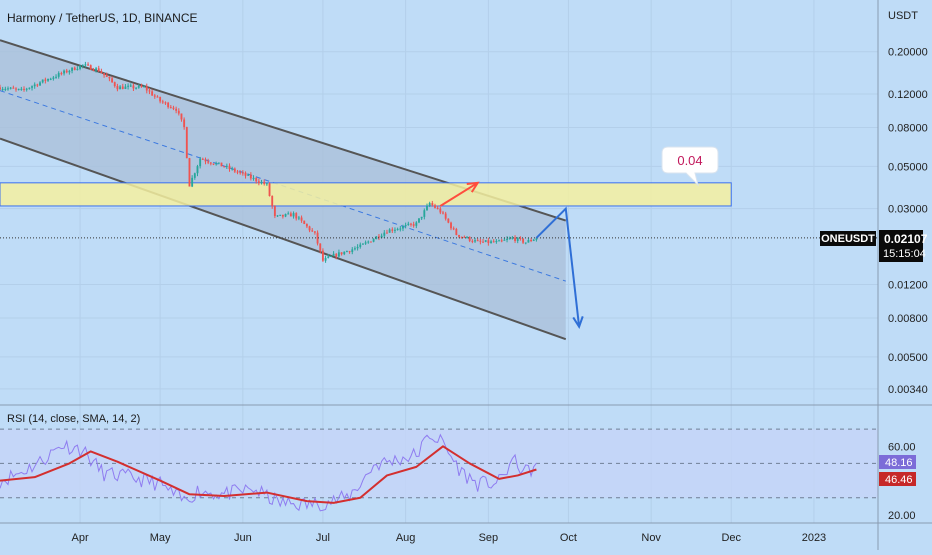  Describe the element at coordinates (690, 166) in the screenshot. I see `price-annotation: 0.04` at that location.